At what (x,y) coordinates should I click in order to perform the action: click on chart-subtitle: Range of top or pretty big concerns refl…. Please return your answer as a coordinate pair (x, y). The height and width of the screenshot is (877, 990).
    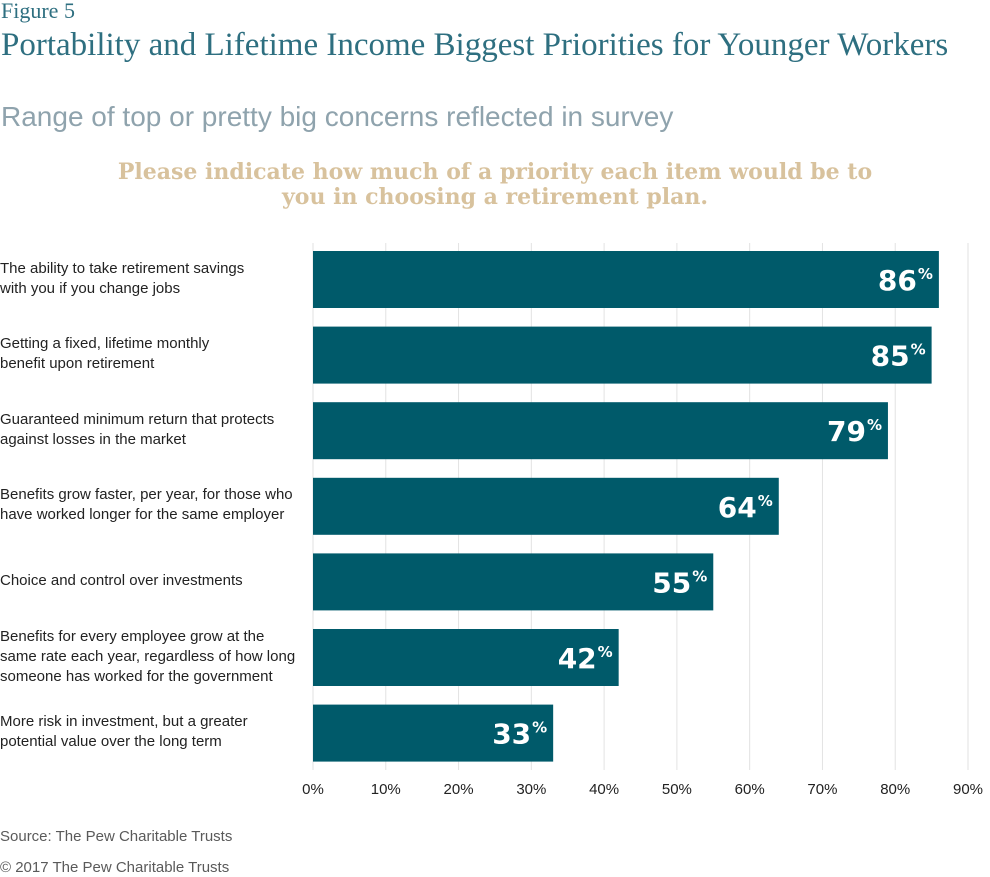
    Looking at the image, I should click on (337, 116).